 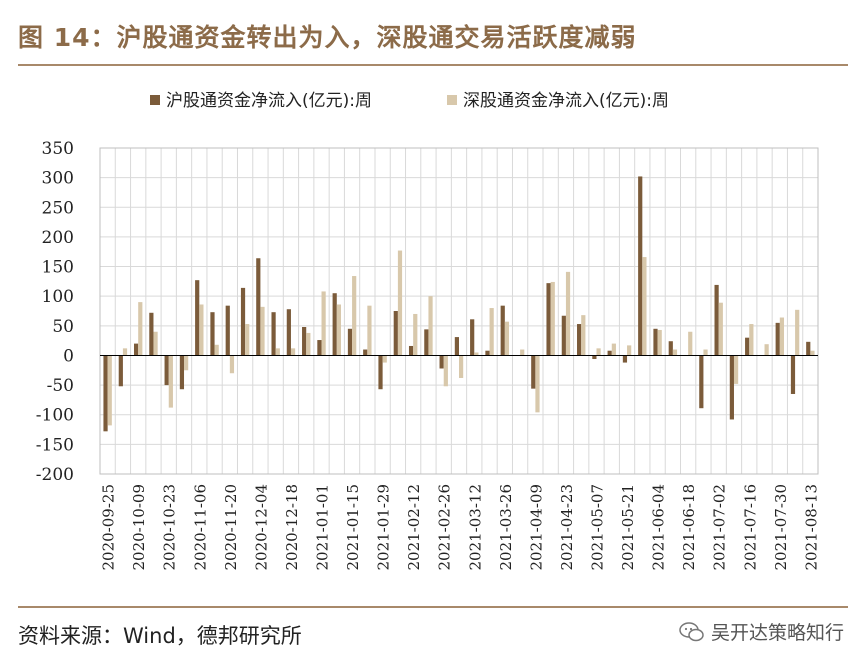 I want to click on x-tick-label: 2021-07-30, so click(x=781, y=527).